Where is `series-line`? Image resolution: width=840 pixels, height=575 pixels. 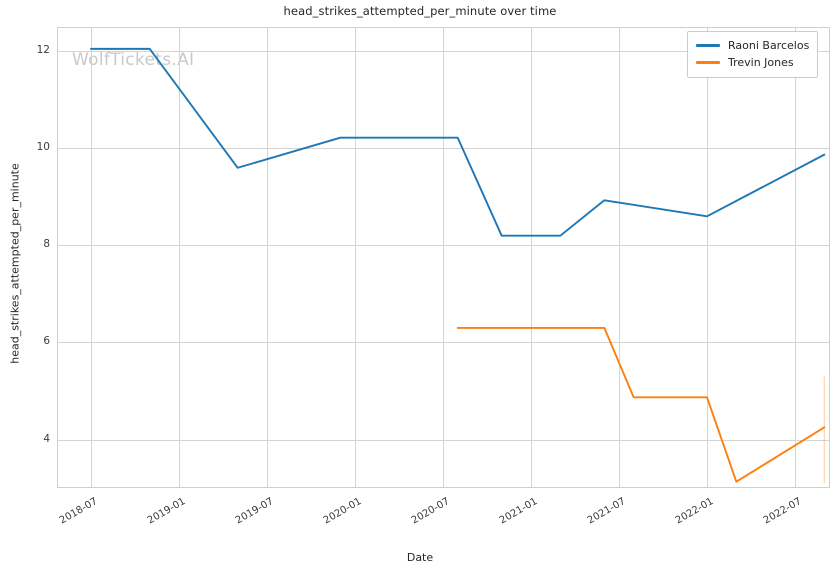
series-line is located at coordinates (641, 404).